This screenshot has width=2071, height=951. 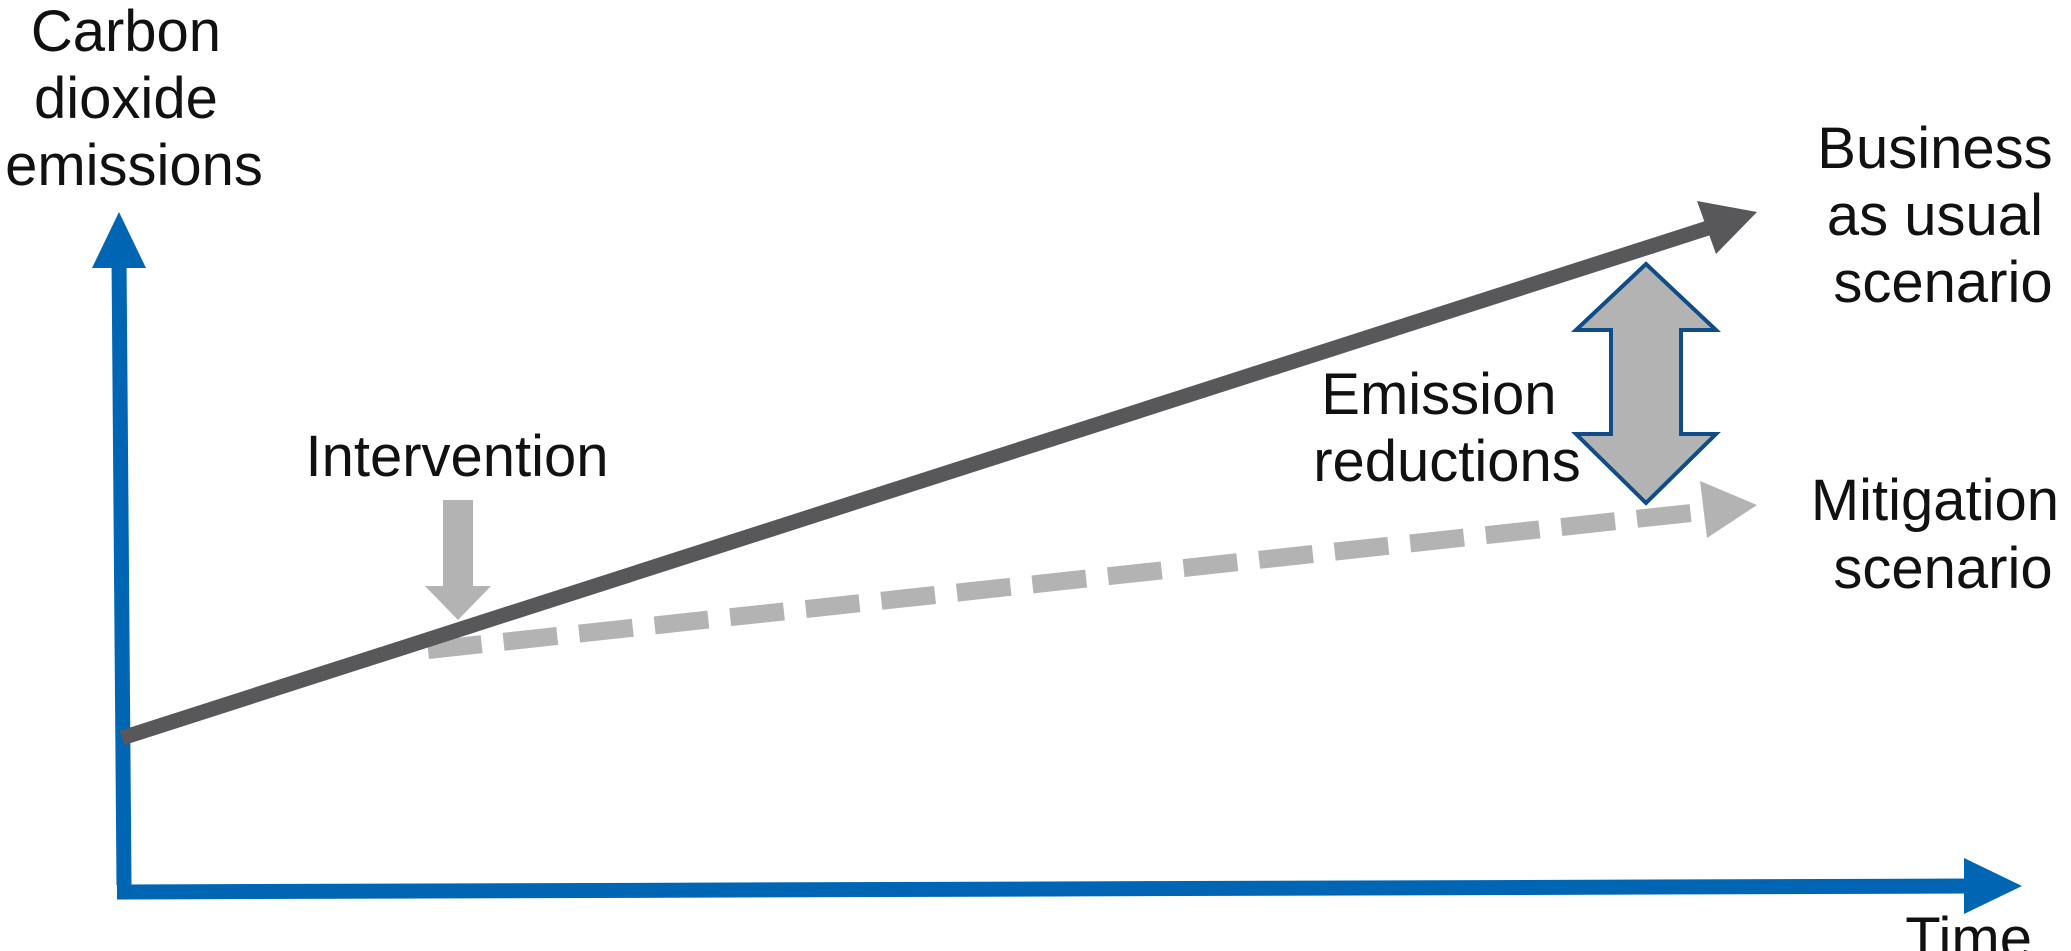 What do you see at coordinates (1993, 886) in the screenshot?
I see `x-axis-arrowhead` at bounding box center [1993, 886].